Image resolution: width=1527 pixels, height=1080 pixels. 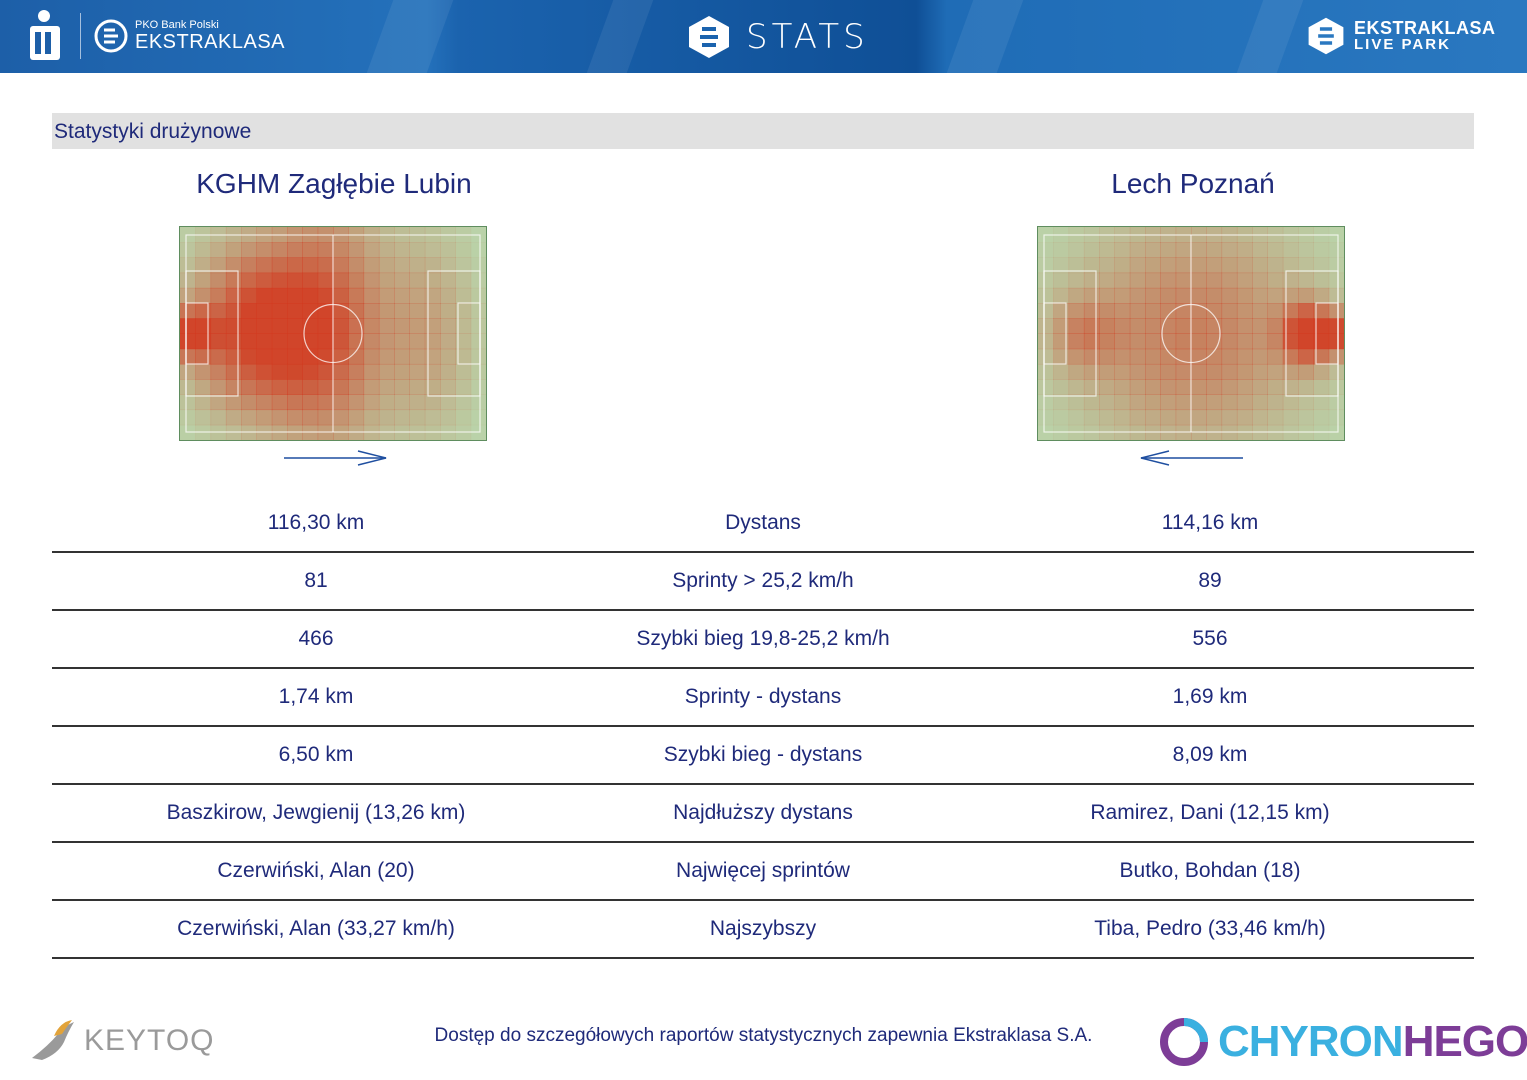 I want to click on away-value: Butko, Bohdan (18), so click(x=1210, y=871).